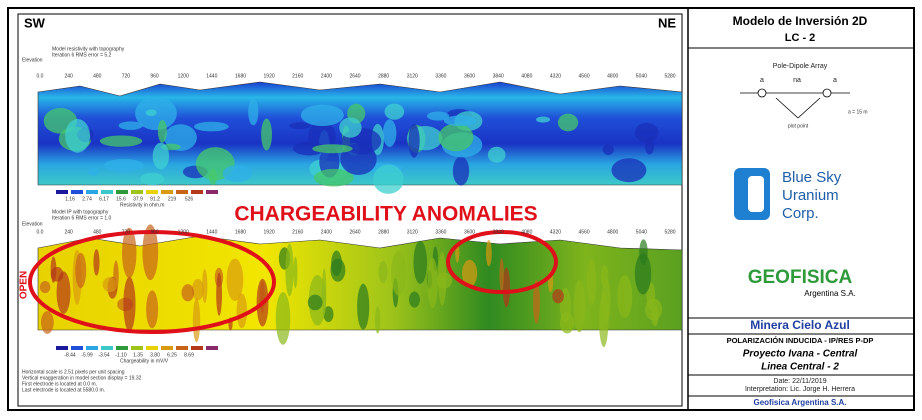 The image size is (922, 420). What do you see at coordinates (667, 22) in the screenshot?
I see `ne-label: NE` at bounding box center [667, 22].